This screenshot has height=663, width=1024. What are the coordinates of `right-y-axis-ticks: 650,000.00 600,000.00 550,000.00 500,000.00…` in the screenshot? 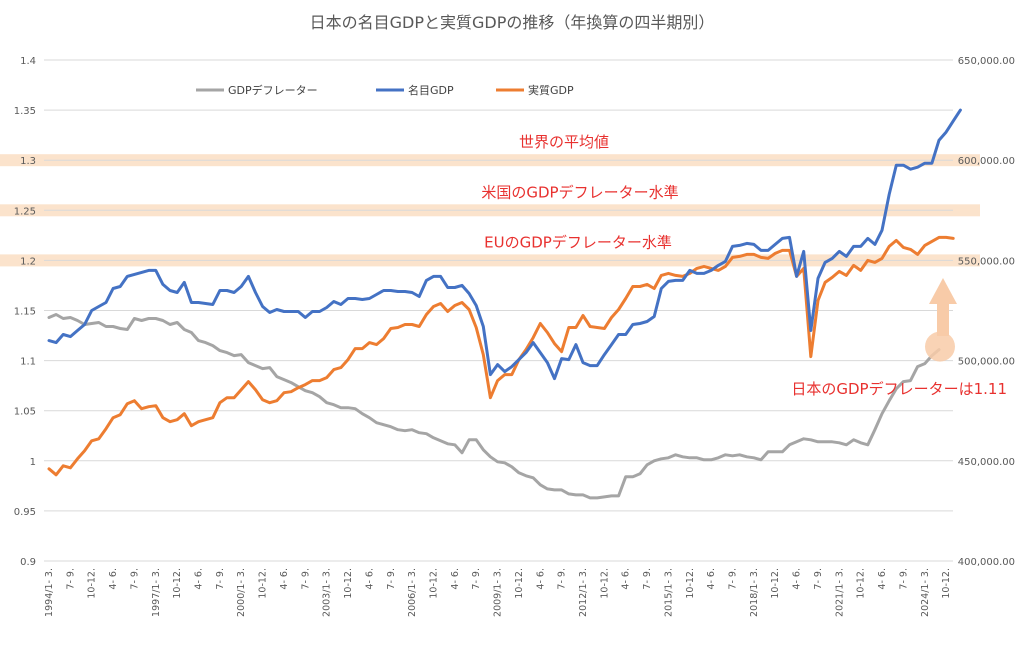 It's located at (986, 312).